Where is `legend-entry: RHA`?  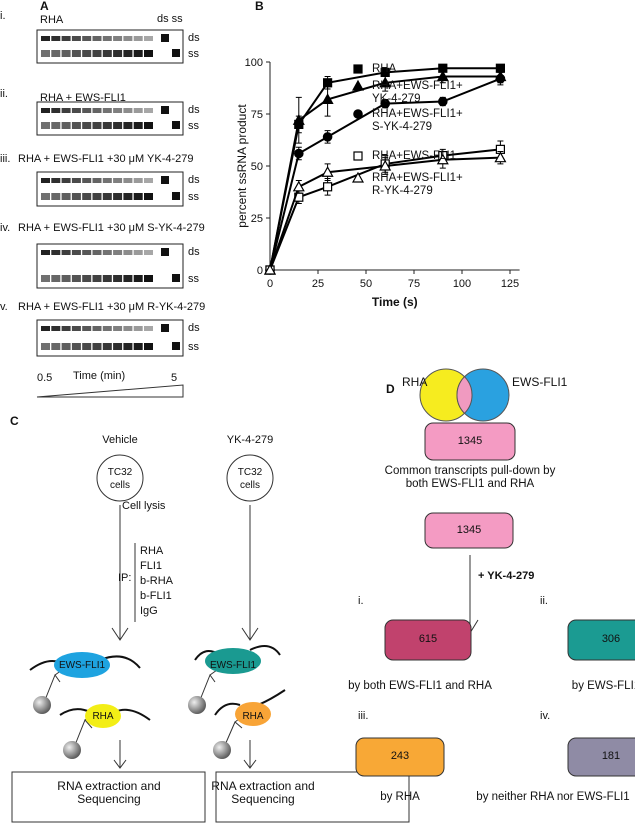 legend-entry: RHA is located at coordinates (384, 69).